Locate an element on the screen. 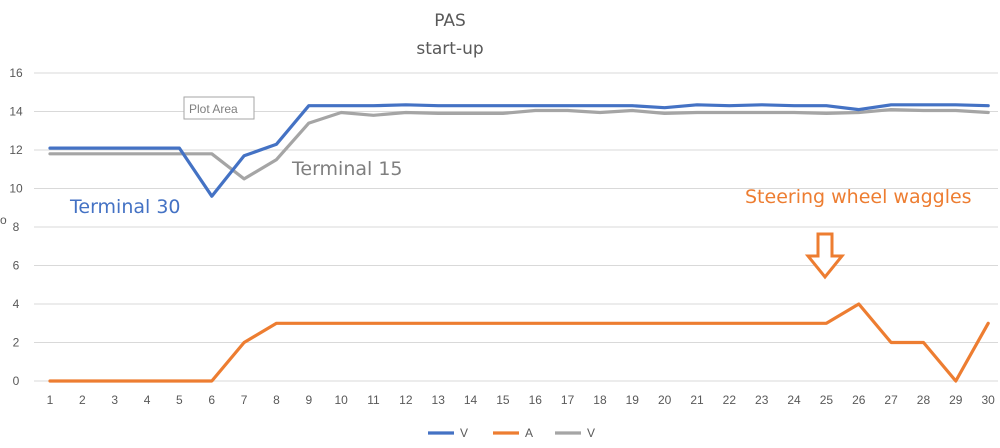 The image size is (1000, 448). chart-subtitle: start-up is located at coordinates (449, 49).